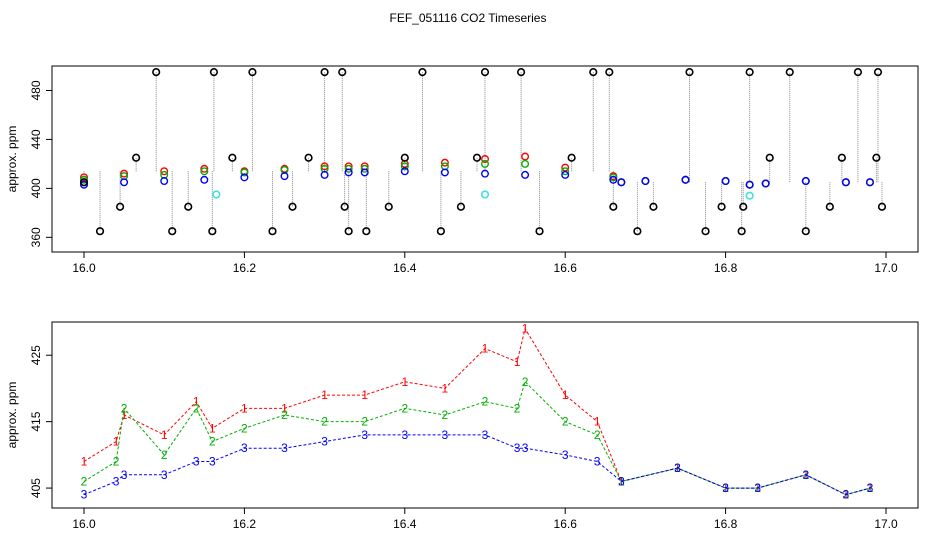 This screenshot has width=936, height=540. I want to click on panel0-x-tick-label: 16.2, so click(245, 268).